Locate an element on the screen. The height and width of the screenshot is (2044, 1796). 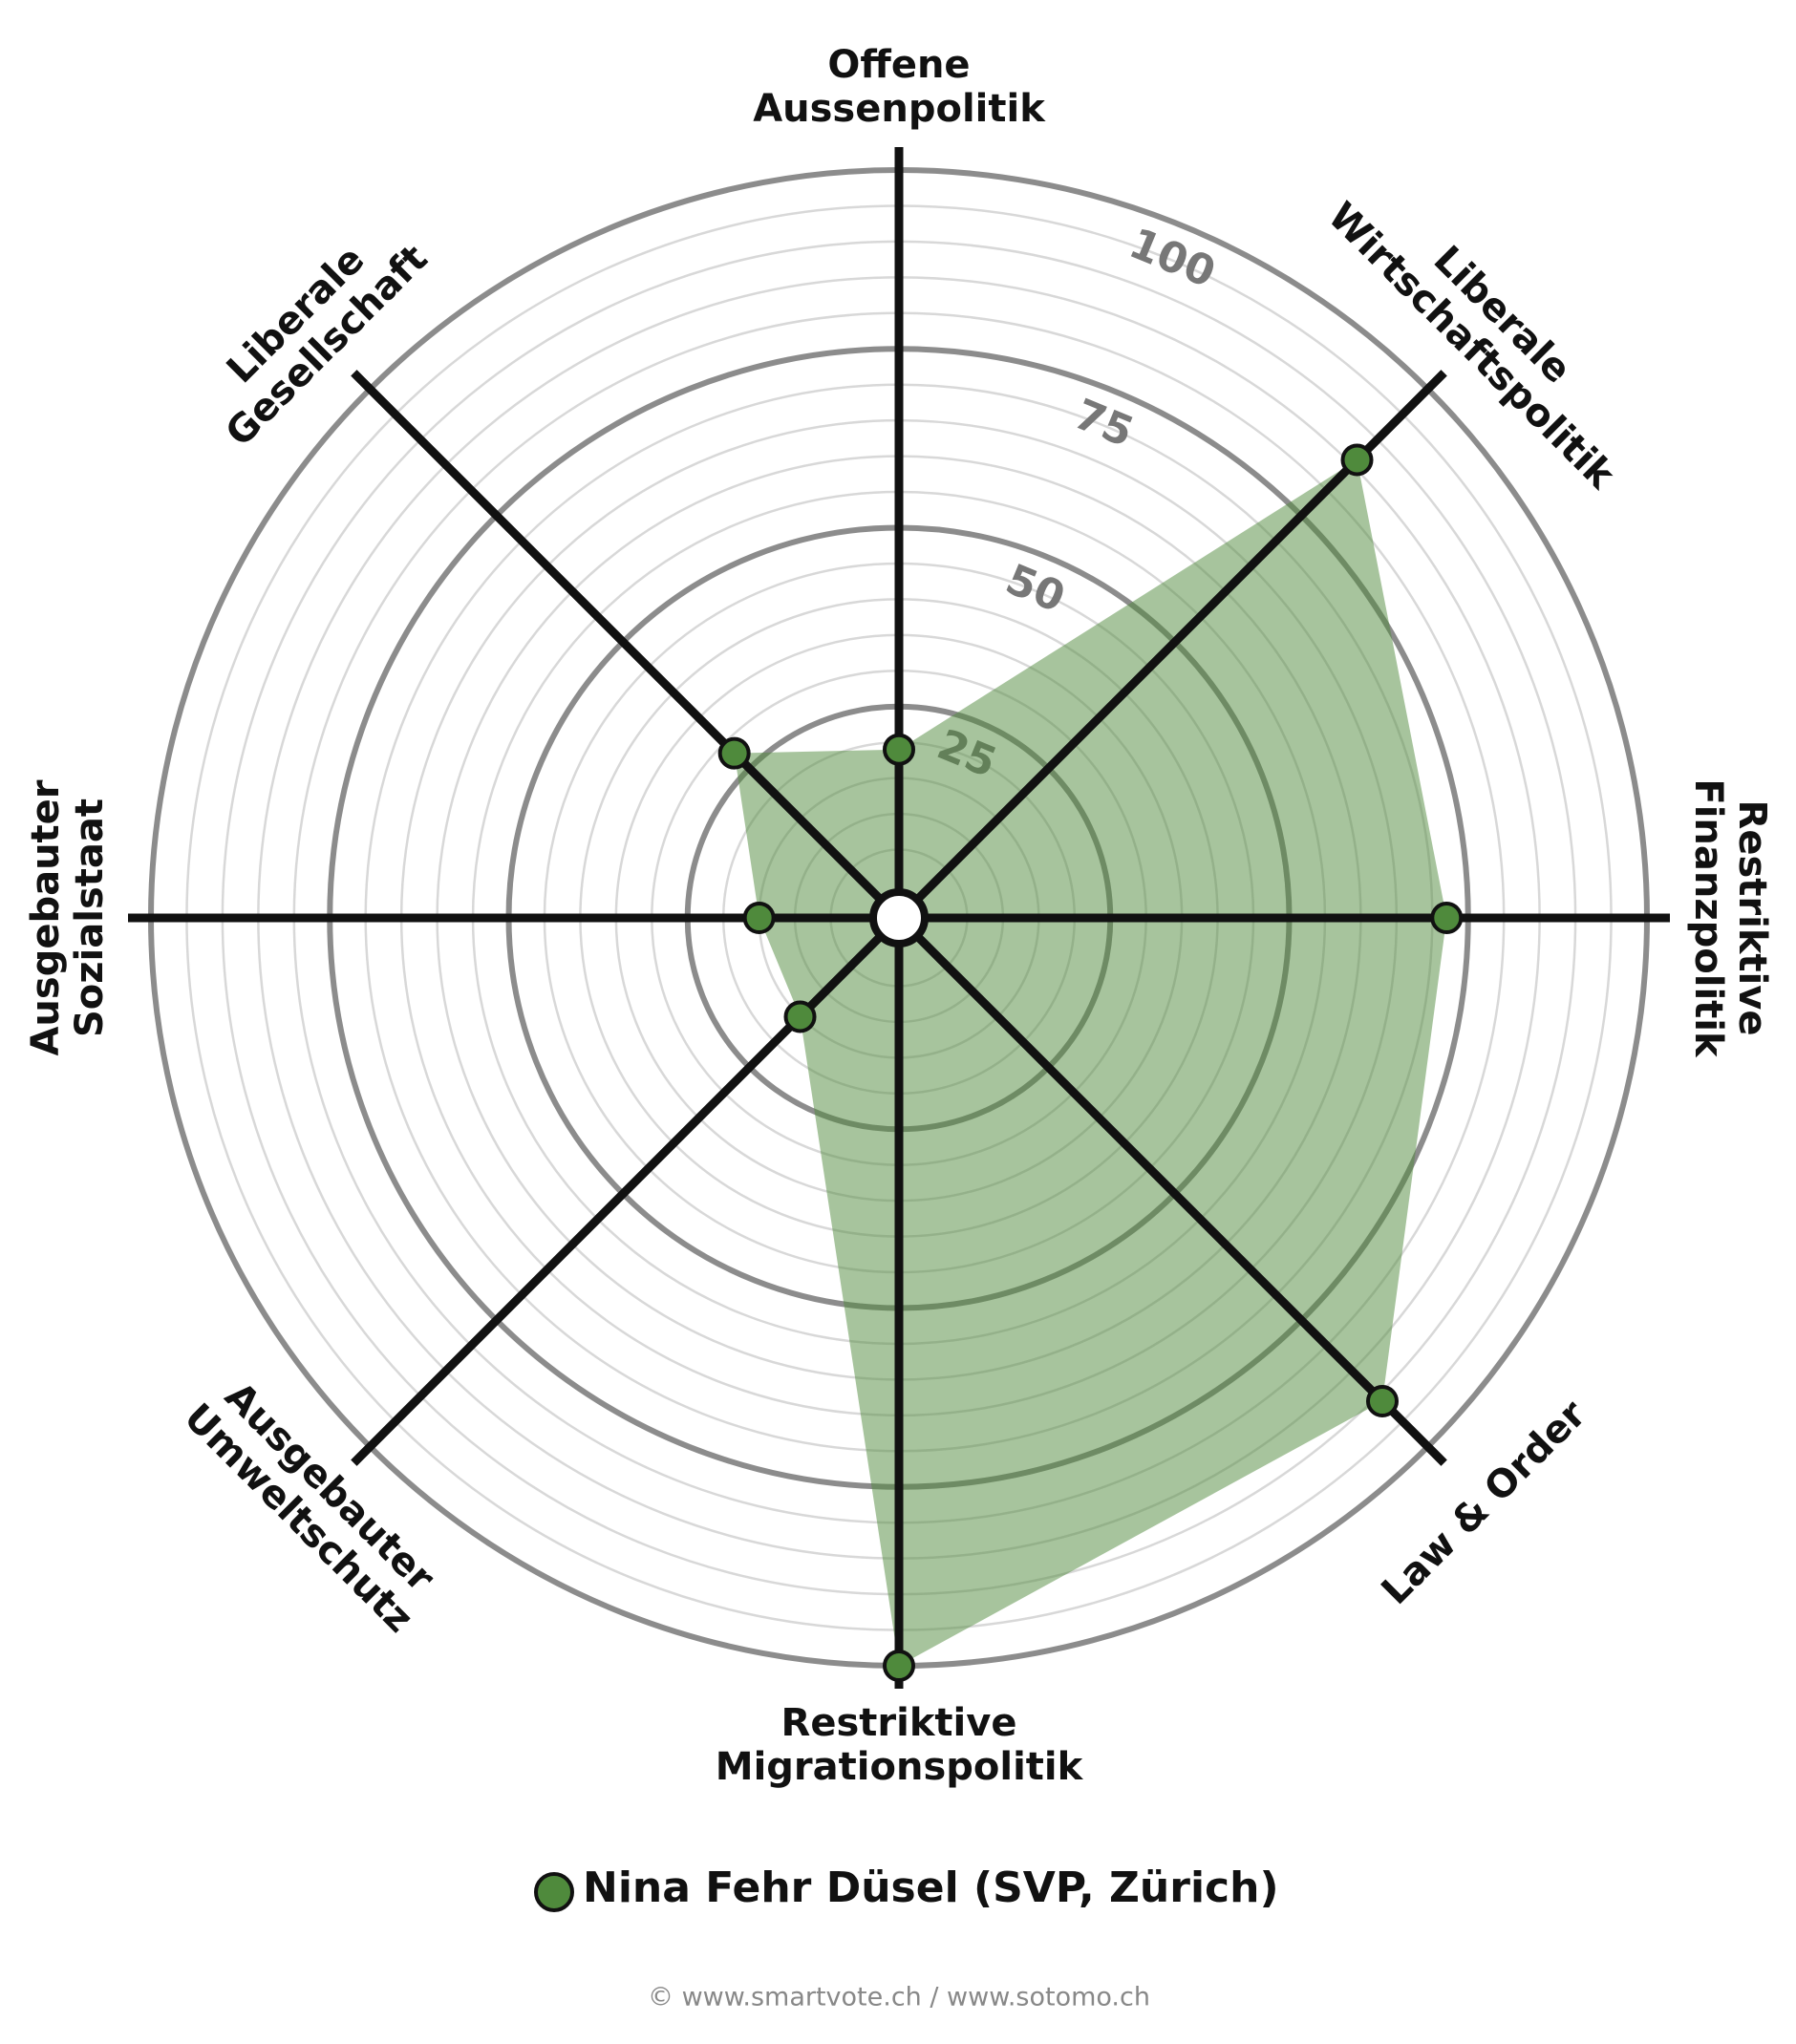
category-label: Restriktive Migrationspolitik is located at coordinates (900, 1745).